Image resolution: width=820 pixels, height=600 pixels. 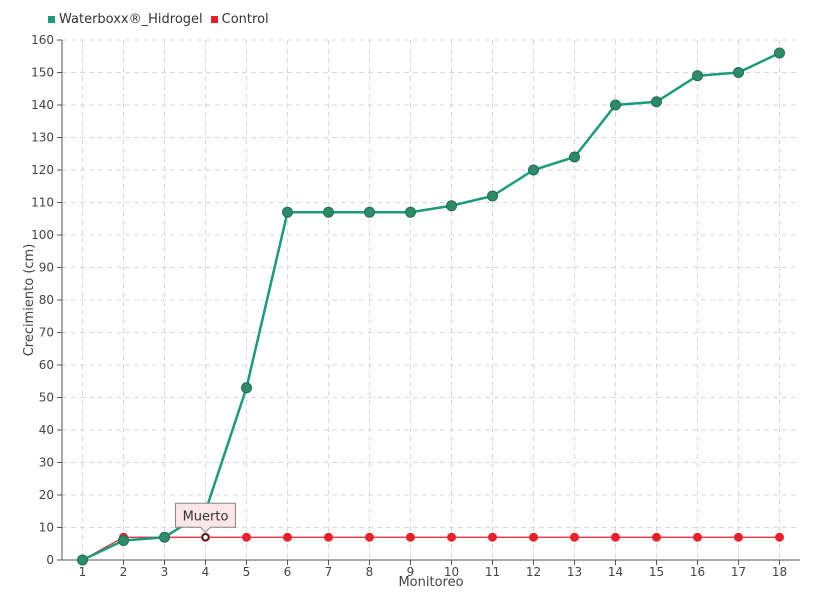 I want to click on y-axis-title: Crecimiento (cm), so click(x=29, y=300).